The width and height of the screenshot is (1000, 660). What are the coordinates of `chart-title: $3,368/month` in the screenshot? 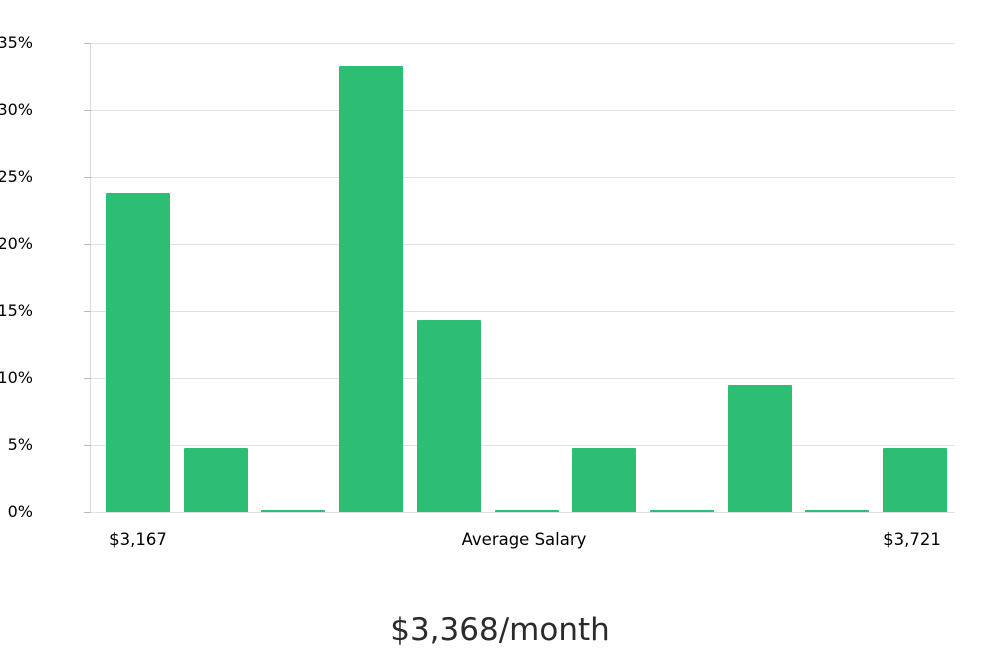 It's located at (500, 630).